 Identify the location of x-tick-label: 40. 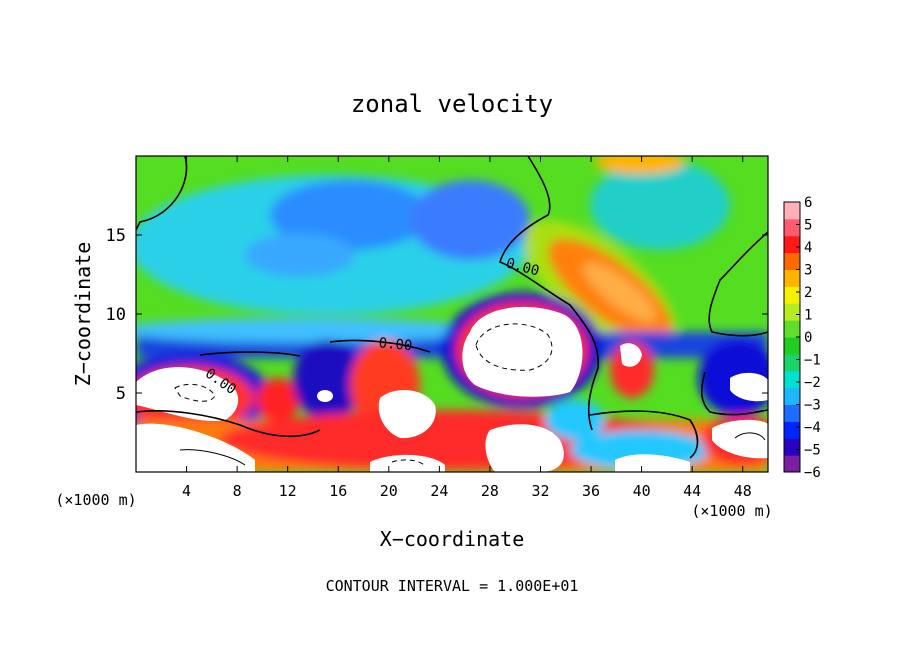
(642, 491).